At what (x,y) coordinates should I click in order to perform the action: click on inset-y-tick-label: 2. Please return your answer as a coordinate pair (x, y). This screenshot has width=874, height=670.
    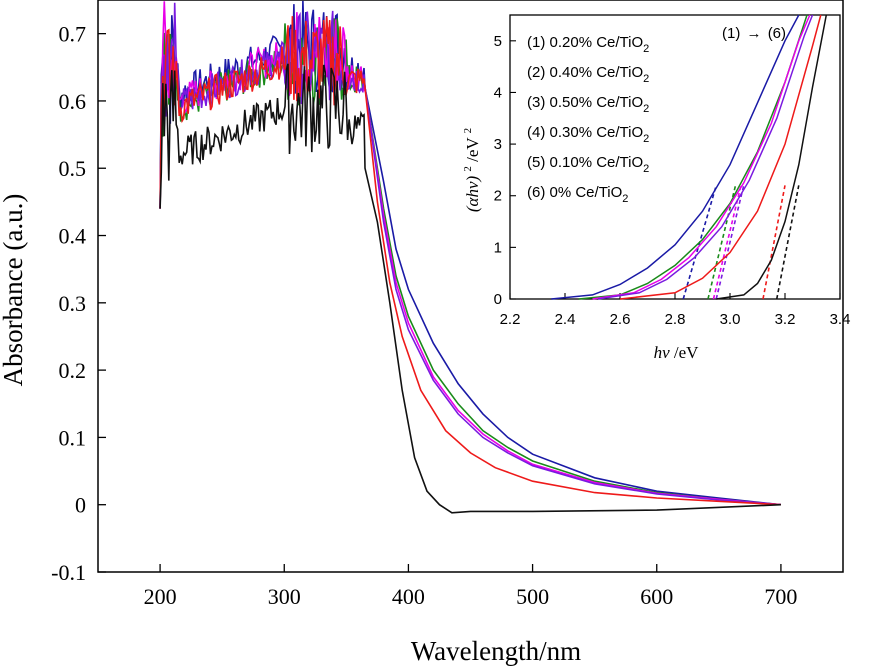
    Looking at the image, I should click on (498, 196).